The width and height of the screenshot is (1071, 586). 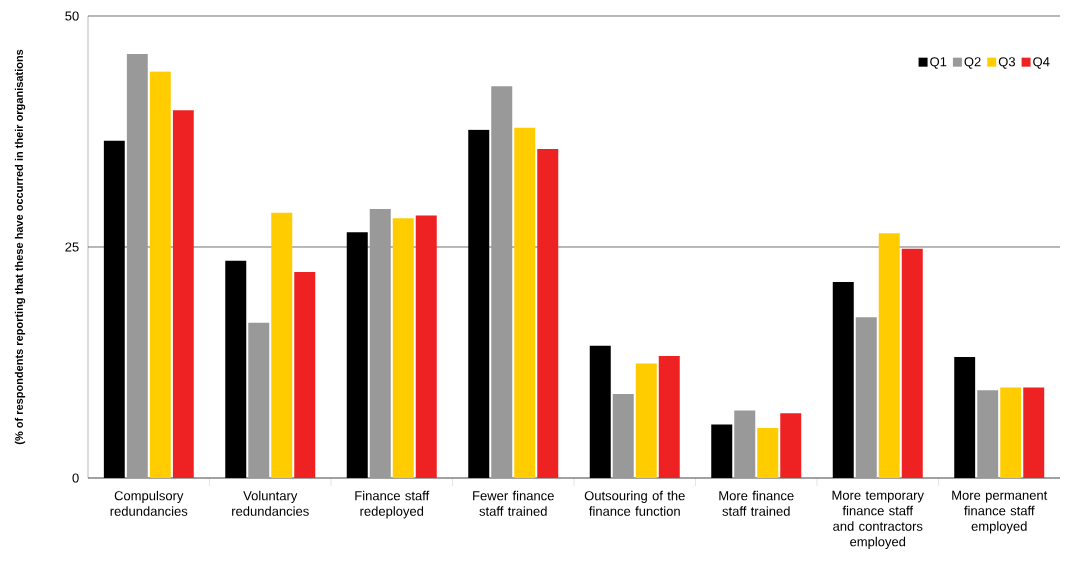 I want to click on y-tick-label: 0, so click(x=75, y=478).